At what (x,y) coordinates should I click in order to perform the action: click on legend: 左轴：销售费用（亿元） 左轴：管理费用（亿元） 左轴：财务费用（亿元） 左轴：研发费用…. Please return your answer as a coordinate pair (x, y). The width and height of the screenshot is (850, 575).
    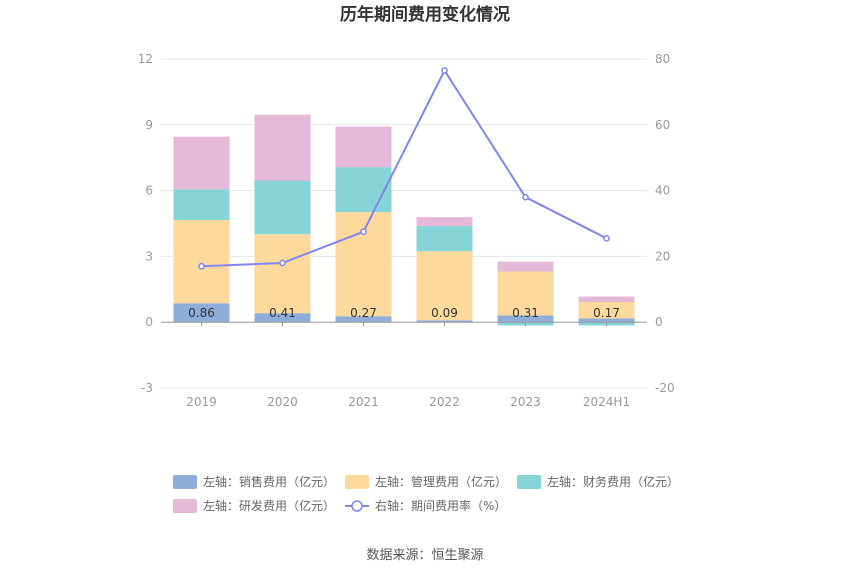
    Looking at the image, I should click on (426, 493).